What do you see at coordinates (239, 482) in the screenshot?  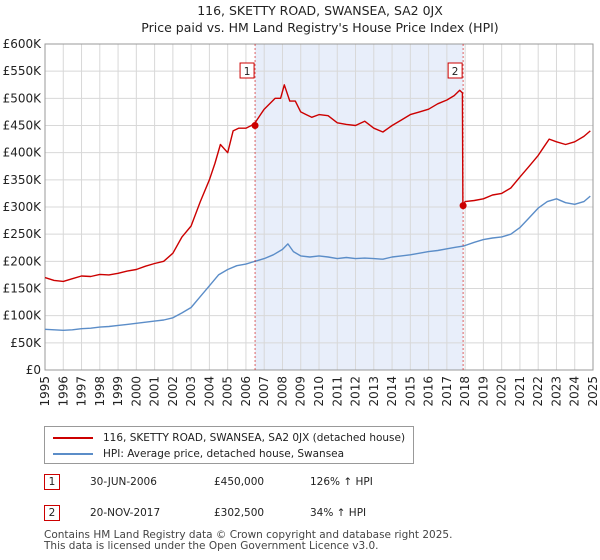 I see `transaction-price: £450,000` at bounding box center [239, 482].